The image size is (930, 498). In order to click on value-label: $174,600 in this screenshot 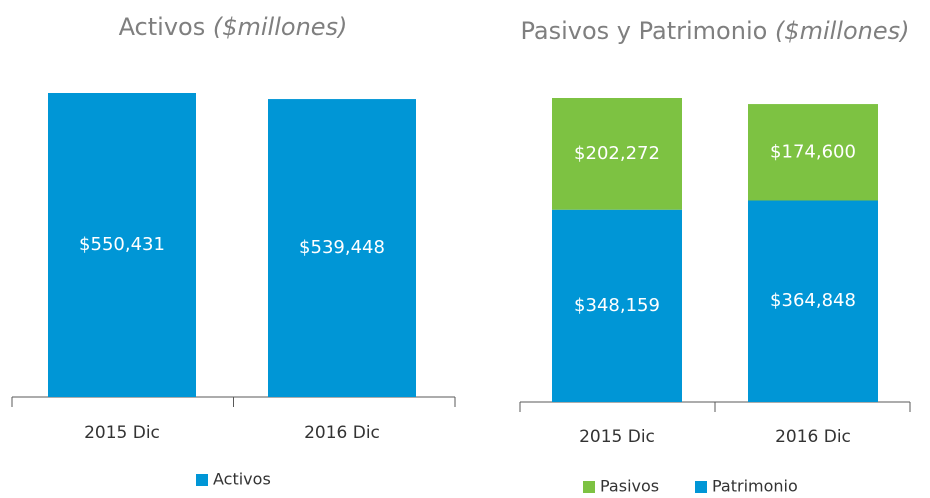, I will do `click(813, 151)`.